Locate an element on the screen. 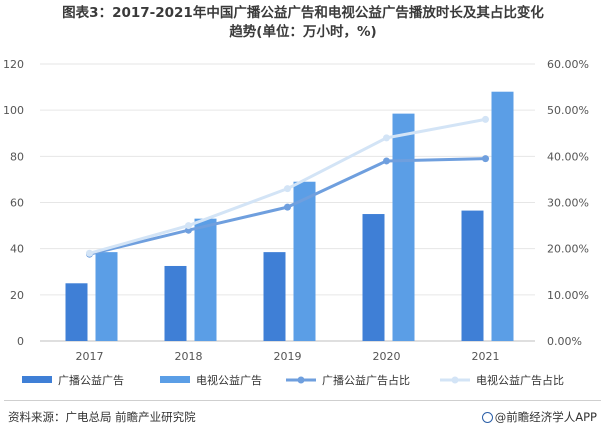 Image resolution: width=605 pixels, height=435 pixels. x-tick-label: 2018 is located at coordinates (189, 356).